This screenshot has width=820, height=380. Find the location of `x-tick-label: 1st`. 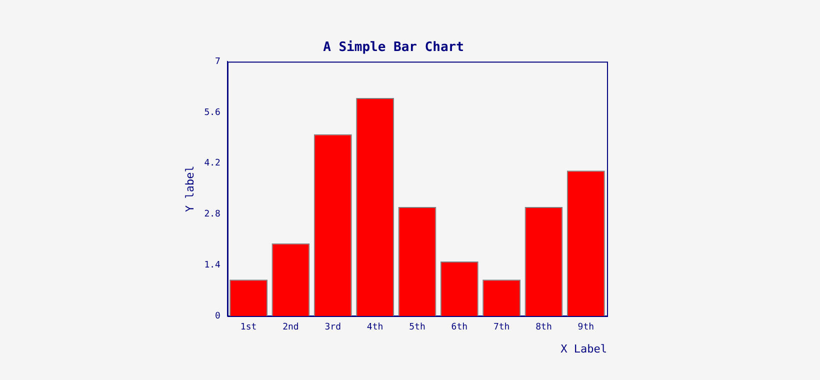

x-tick-label: 1st is located at coordinates (248, 327).